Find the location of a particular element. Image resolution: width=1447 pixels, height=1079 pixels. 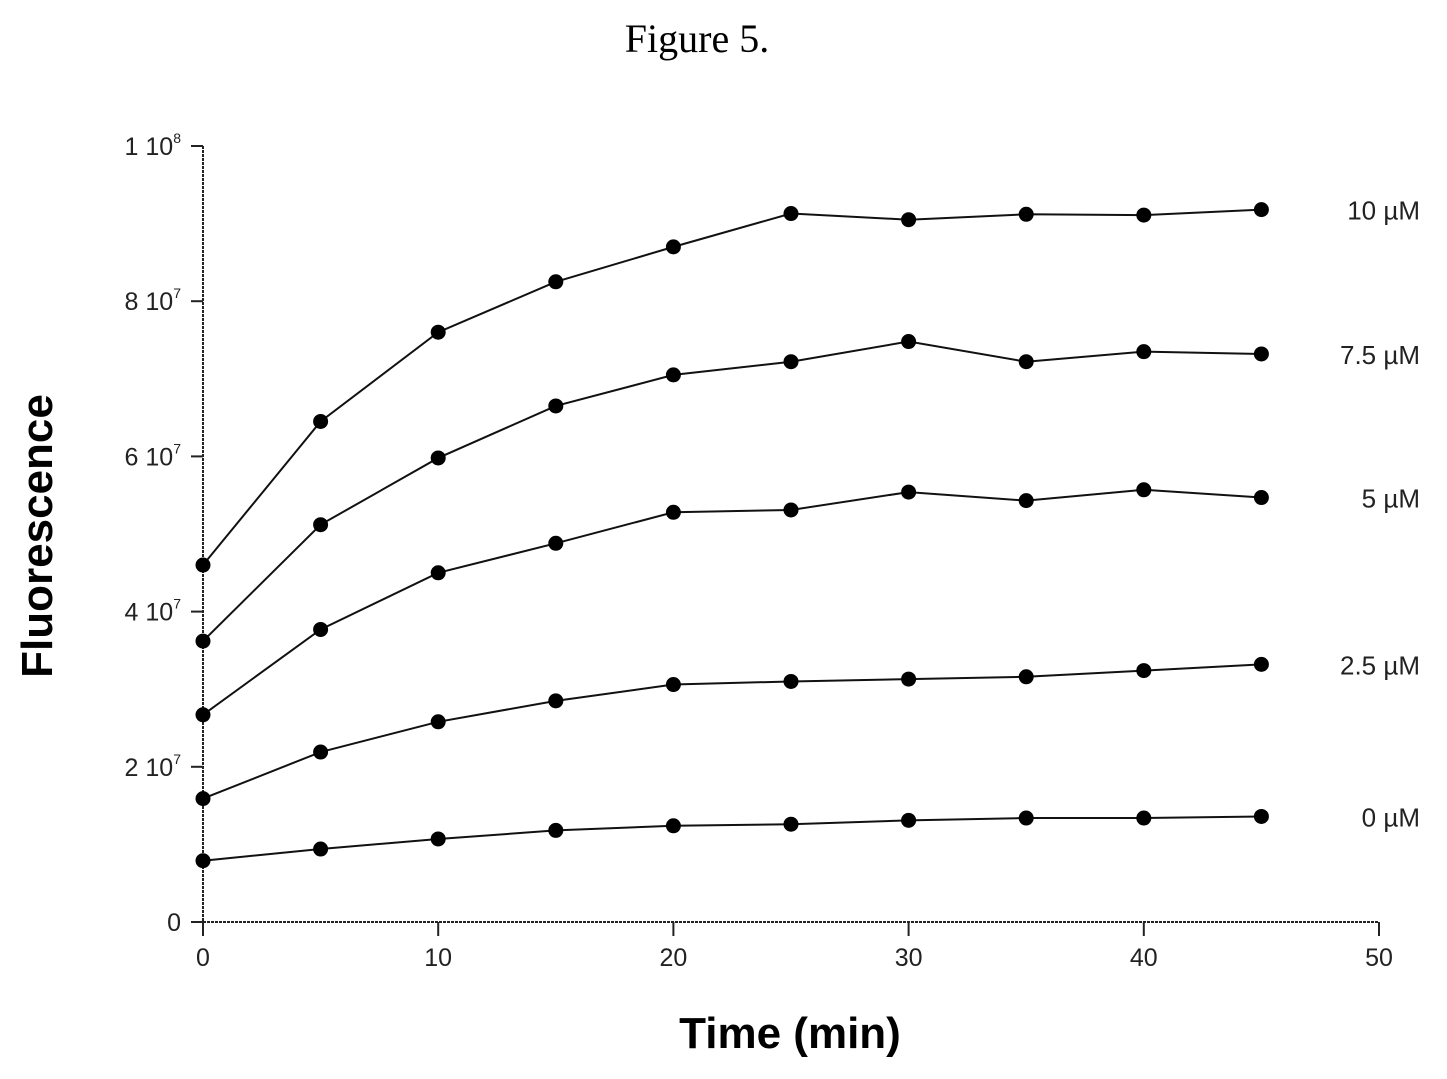

y-tick-label: 2 107 is located at coordinates (153, 766).